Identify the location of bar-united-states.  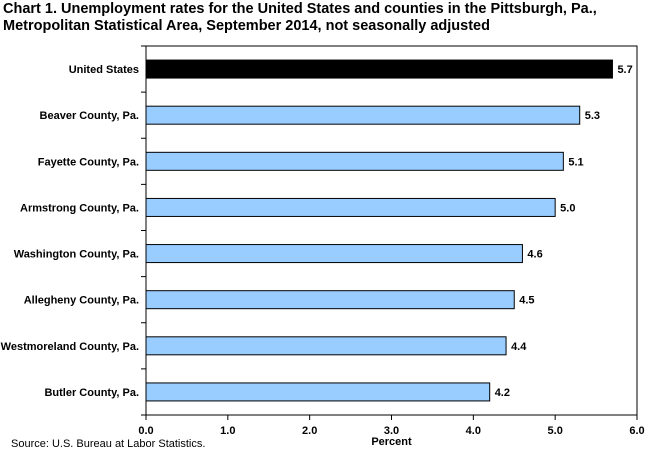
(379, 69).